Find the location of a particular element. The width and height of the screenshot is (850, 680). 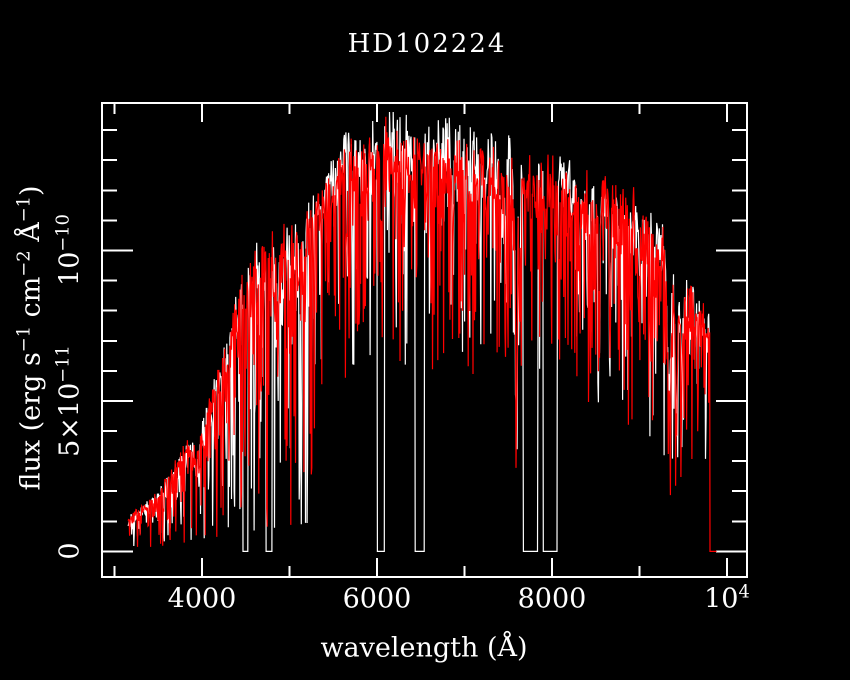

x-tick-label-4000: 4000 is located at coordinates (202, 599).